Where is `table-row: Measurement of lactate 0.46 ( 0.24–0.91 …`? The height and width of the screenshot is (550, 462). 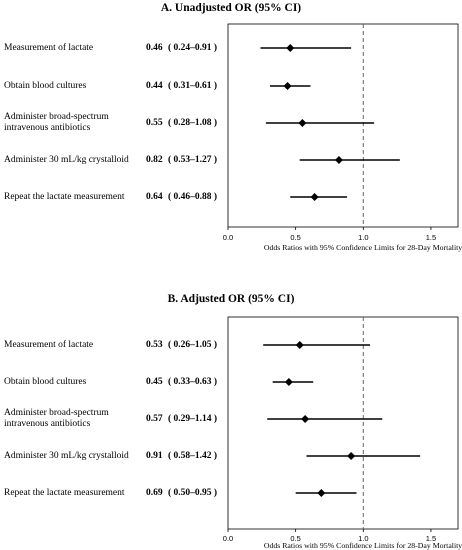
table-row: Measurement of lactate 0.46 ( 0.24–0.91 … is located at coordinates (114, 48).